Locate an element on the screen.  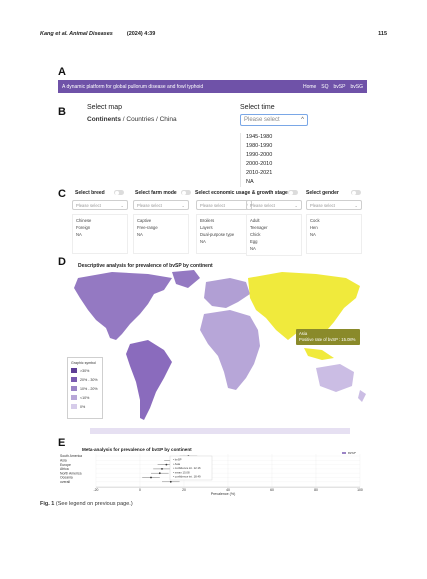
indonesia is located at coordinates (319, 354).